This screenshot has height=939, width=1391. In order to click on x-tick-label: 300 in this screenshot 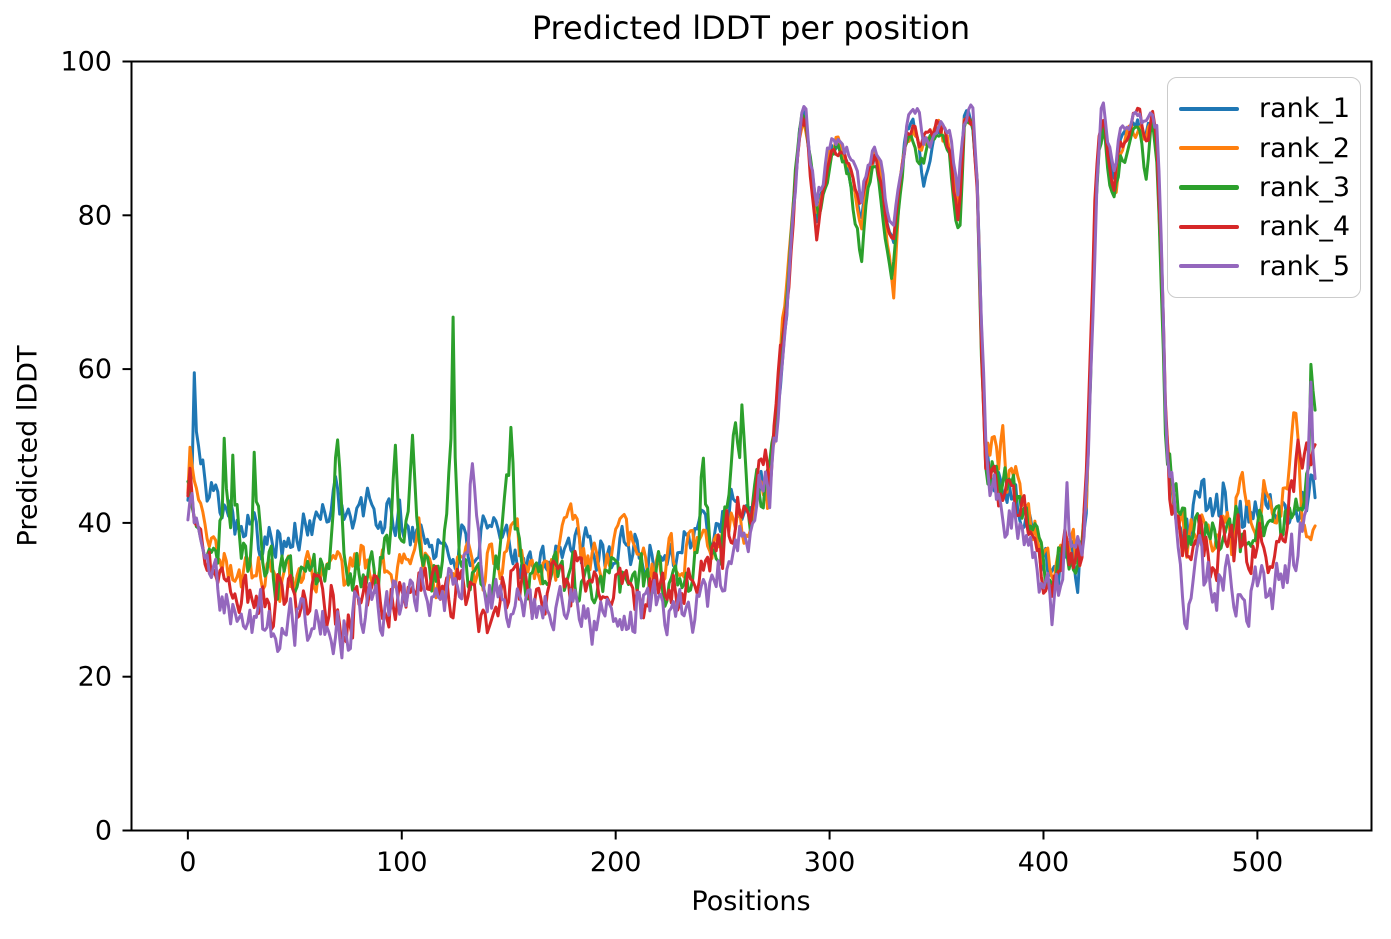, I will do `click(830, 862)`.